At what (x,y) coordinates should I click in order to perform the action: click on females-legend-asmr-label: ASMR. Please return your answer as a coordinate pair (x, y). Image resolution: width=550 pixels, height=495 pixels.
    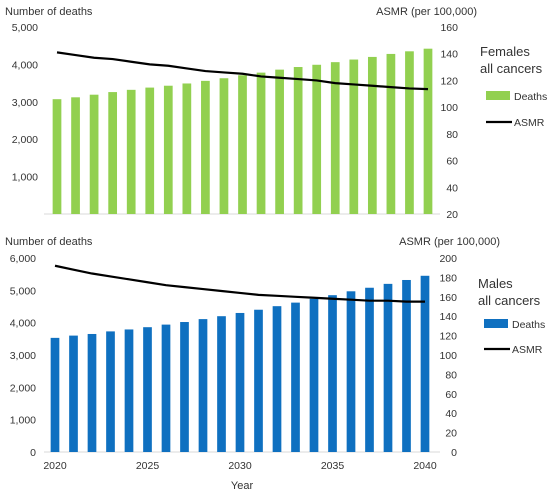
    Looking at the image, I should click on (529, 123).